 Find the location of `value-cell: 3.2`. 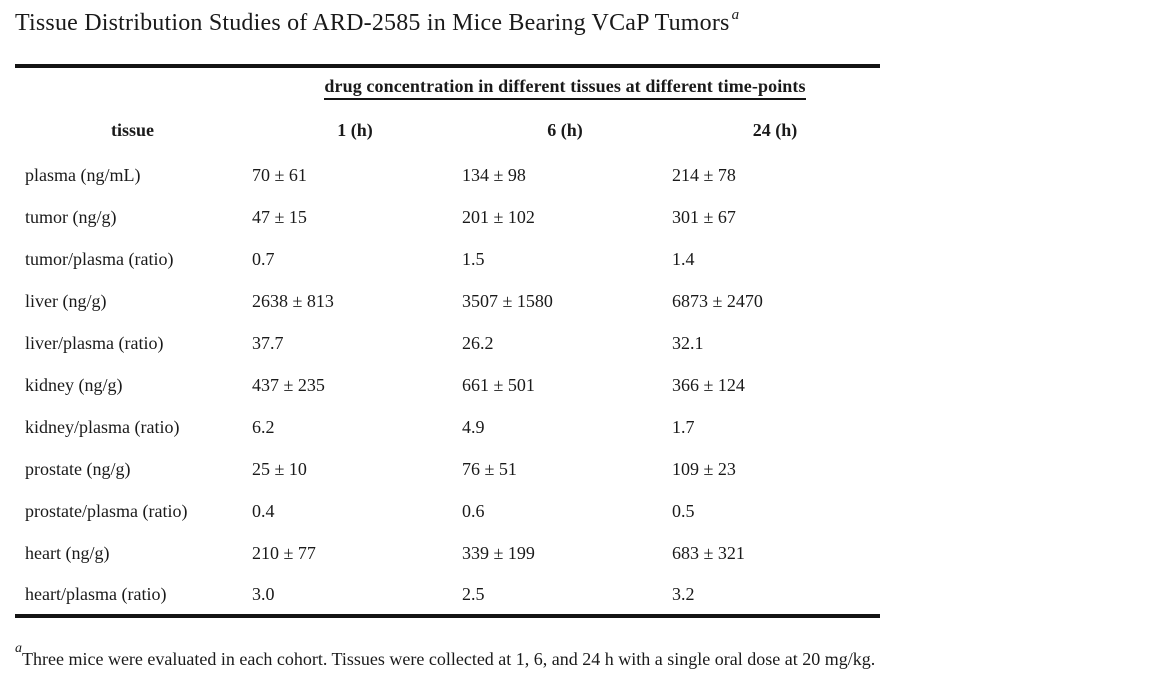

value-cell: 3.2 is located at coordinates (683, 593).